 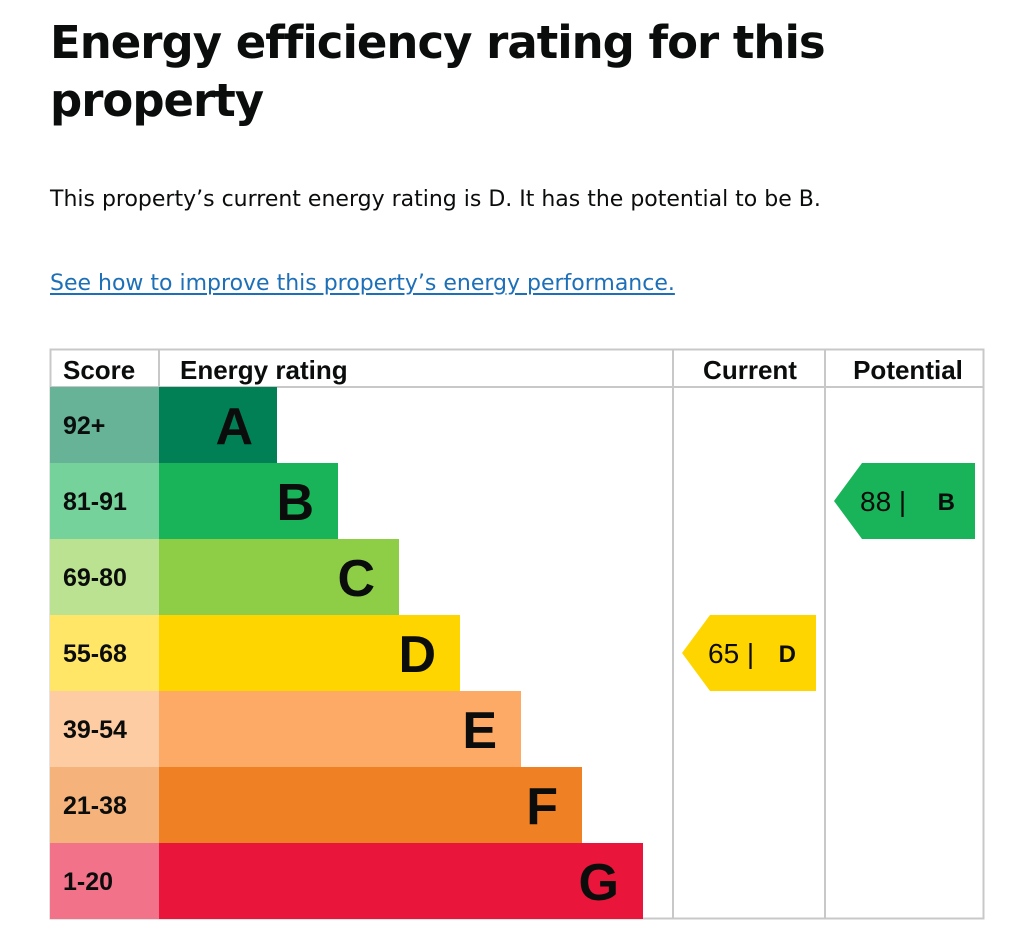 I want to click on score-label-f: 21-38, so click(x=95, y=806).